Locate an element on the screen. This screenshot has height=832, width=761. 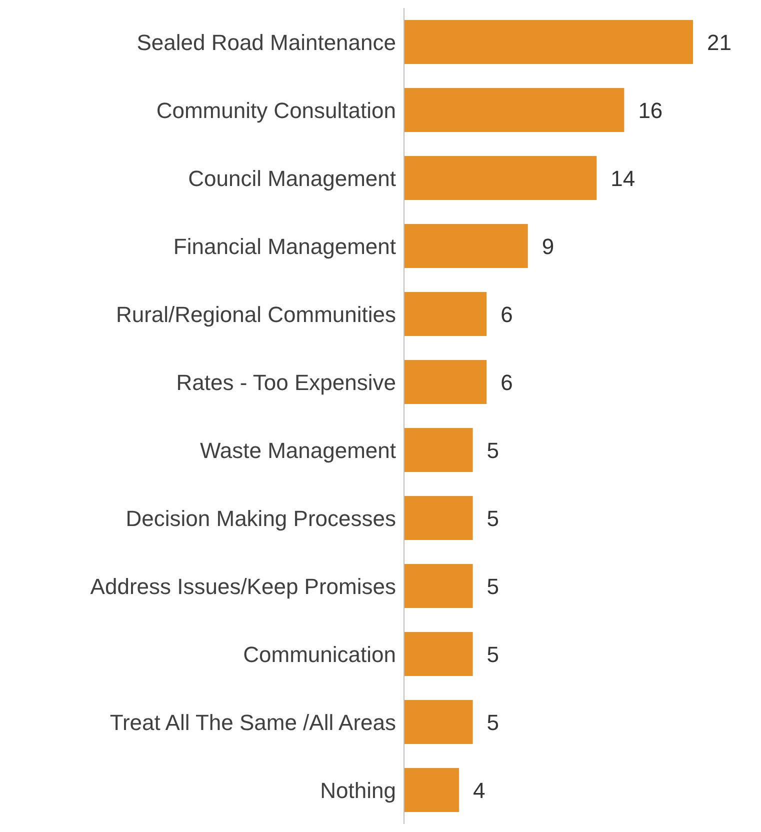
data-label: 16 is located at coordinates (650, 110).